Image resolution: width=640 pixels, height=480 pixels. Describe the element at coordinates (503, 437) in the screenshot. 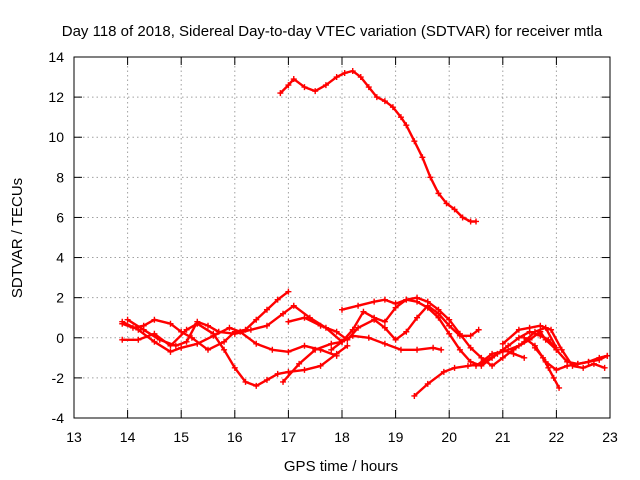

I see `x-tick-label: 21` at that location.